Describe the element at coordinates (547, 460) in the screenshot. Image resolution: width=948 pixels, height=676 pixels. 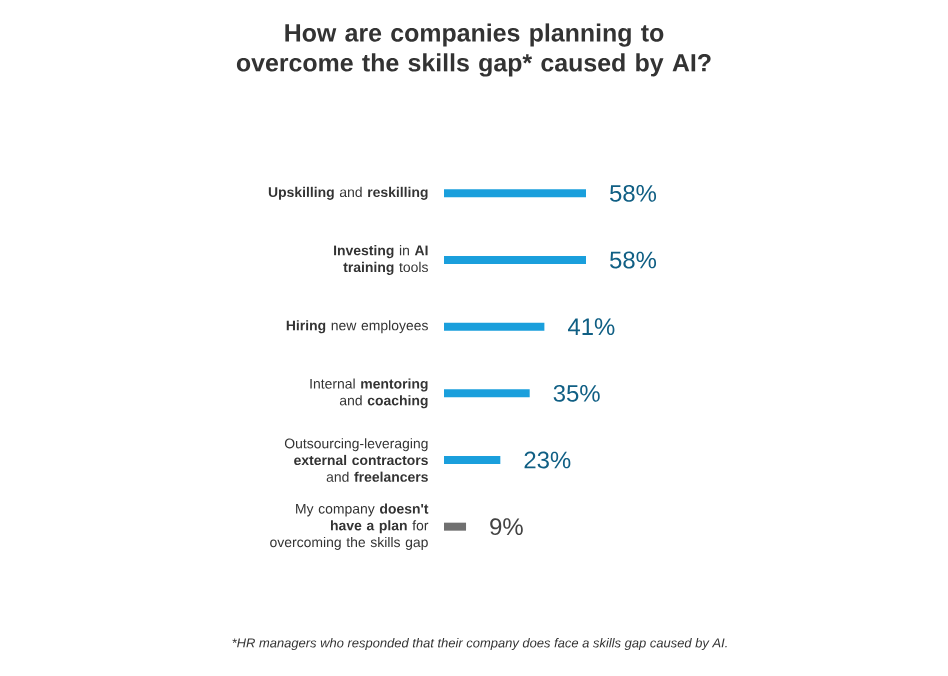
I see `data-label: 23%` at that location.